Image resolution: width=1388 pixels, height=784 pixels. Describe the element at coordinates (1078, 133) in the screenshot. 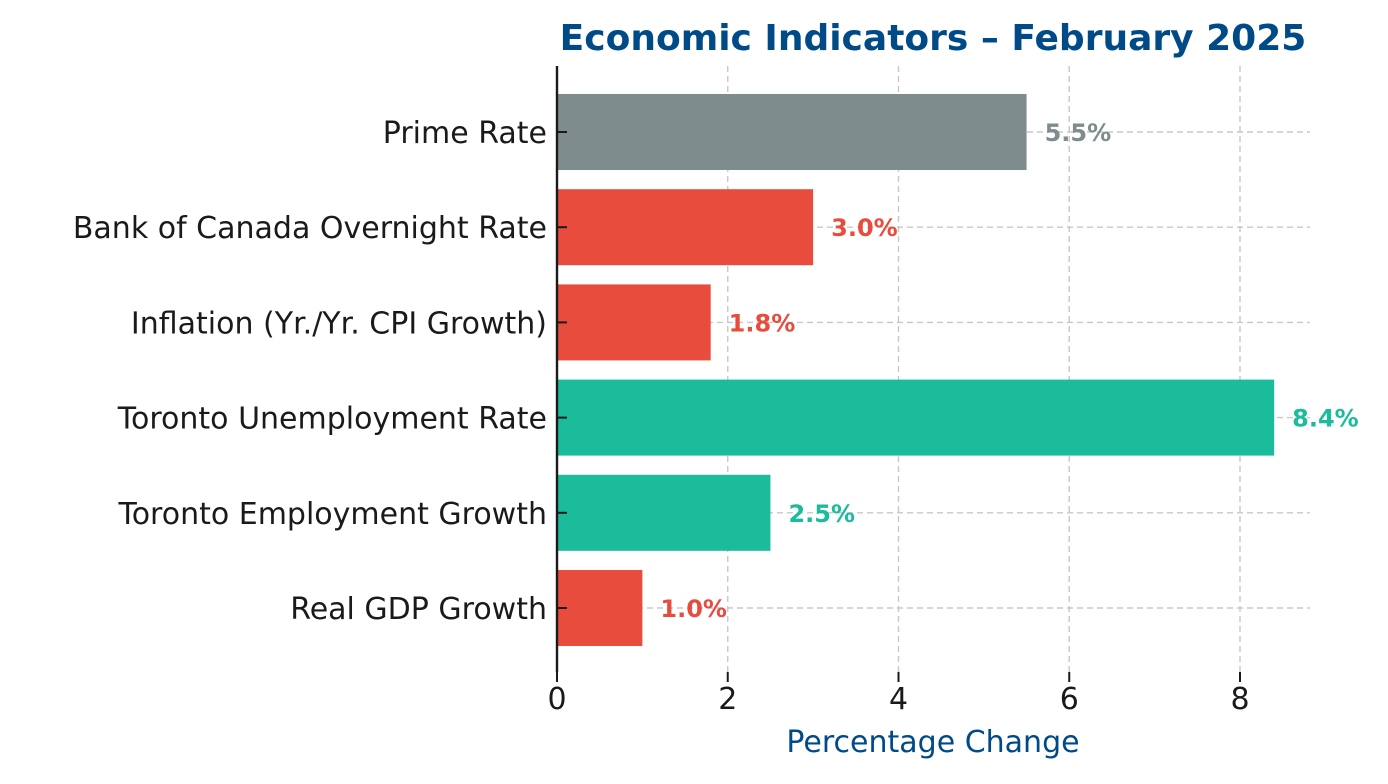

I see `value-label: 5.5%` at that location.